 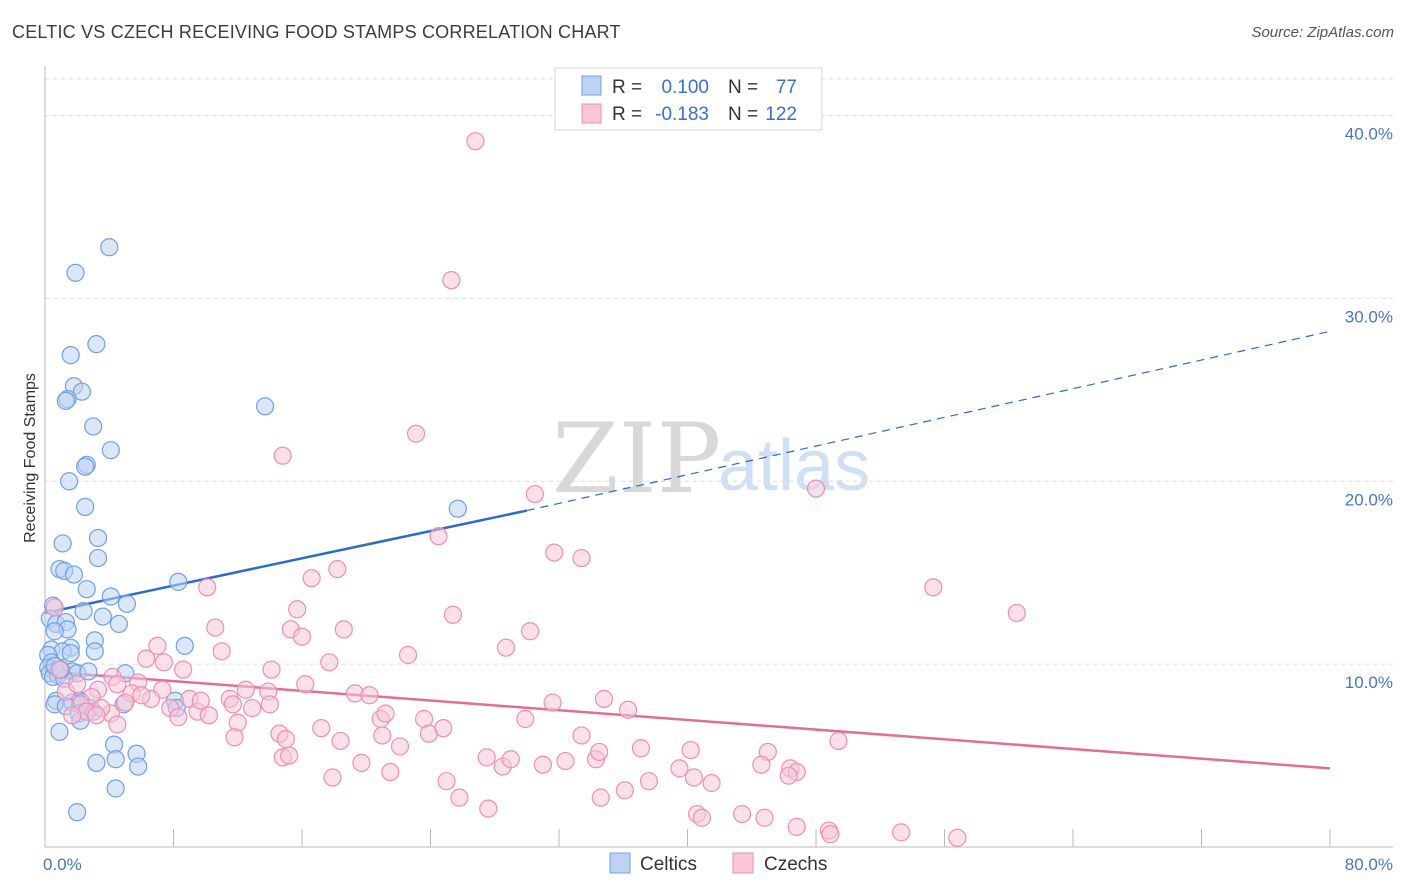 What do you see at coordinates (781, 114) in the screenshot?
I see `legend-n-value-2: 122` at bounding box center [781, 114].